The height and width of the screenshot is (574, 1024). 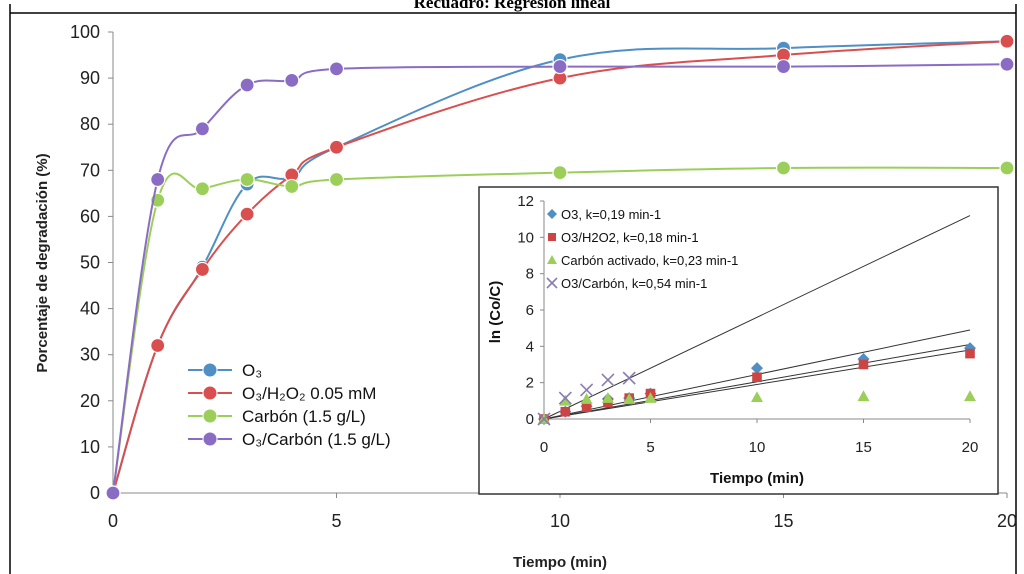 What do you see at coordinates (530, 274) in the screenshot?
I see `inset-y-tick-label: 8` at bounding box center [530, 274].